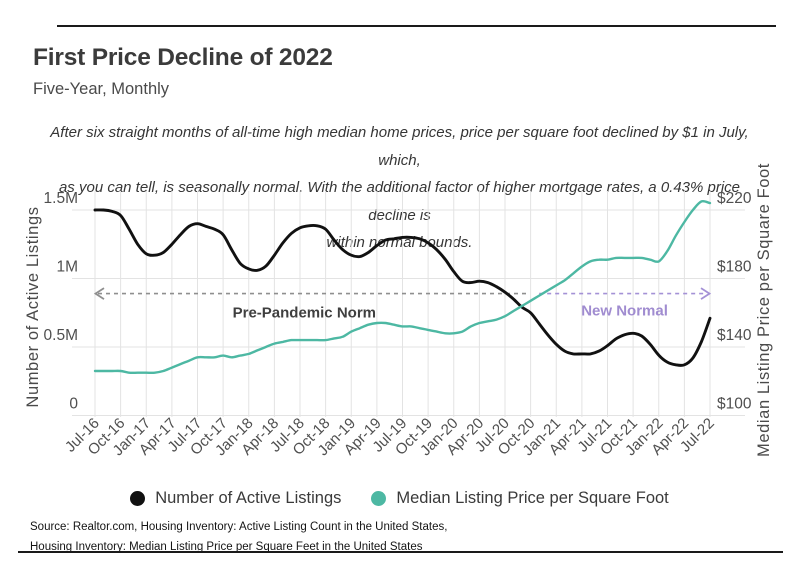 This screenshot has height=575, width=799. What do you see at coordinates (764, 310) in the screenshot?
I see `right-axis-title: Median Listing Price per Square Foot` at bounding box center [764, 310].